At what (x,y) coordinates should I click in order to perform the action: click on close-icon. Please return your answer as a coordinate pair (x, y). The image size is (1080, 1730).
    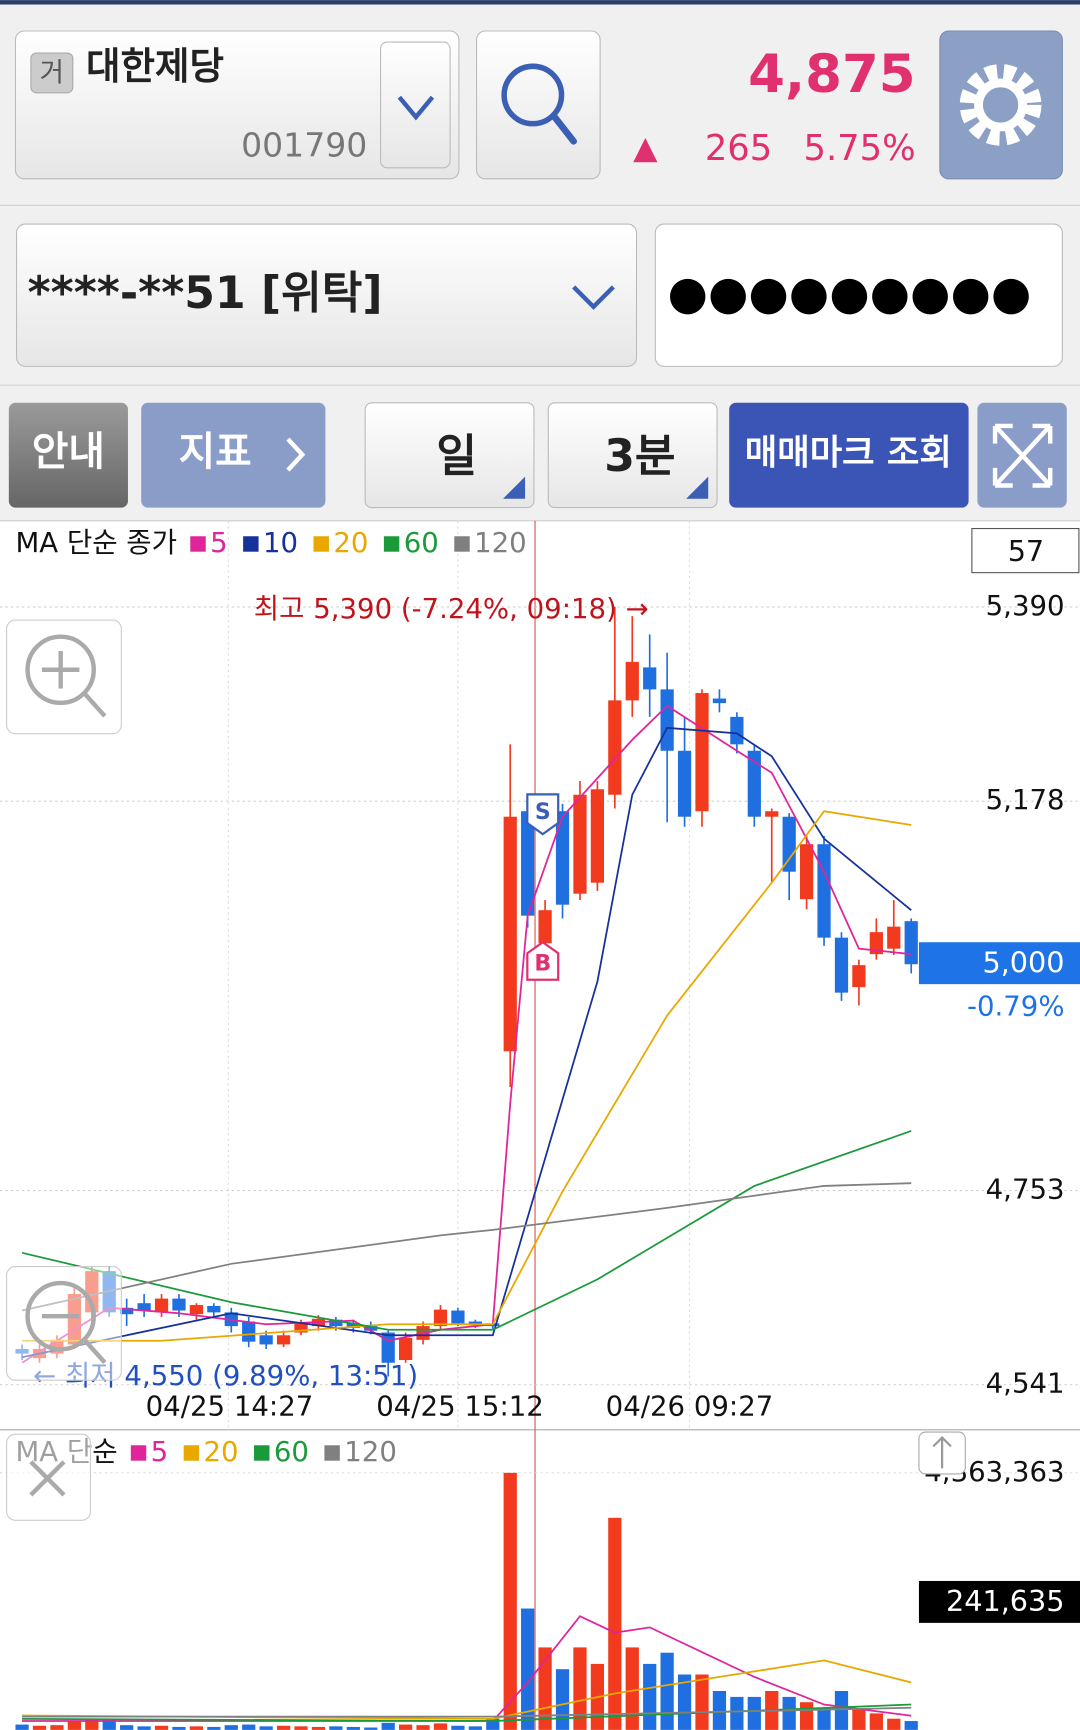
    Looking at the image, I should click on (47, 1478).